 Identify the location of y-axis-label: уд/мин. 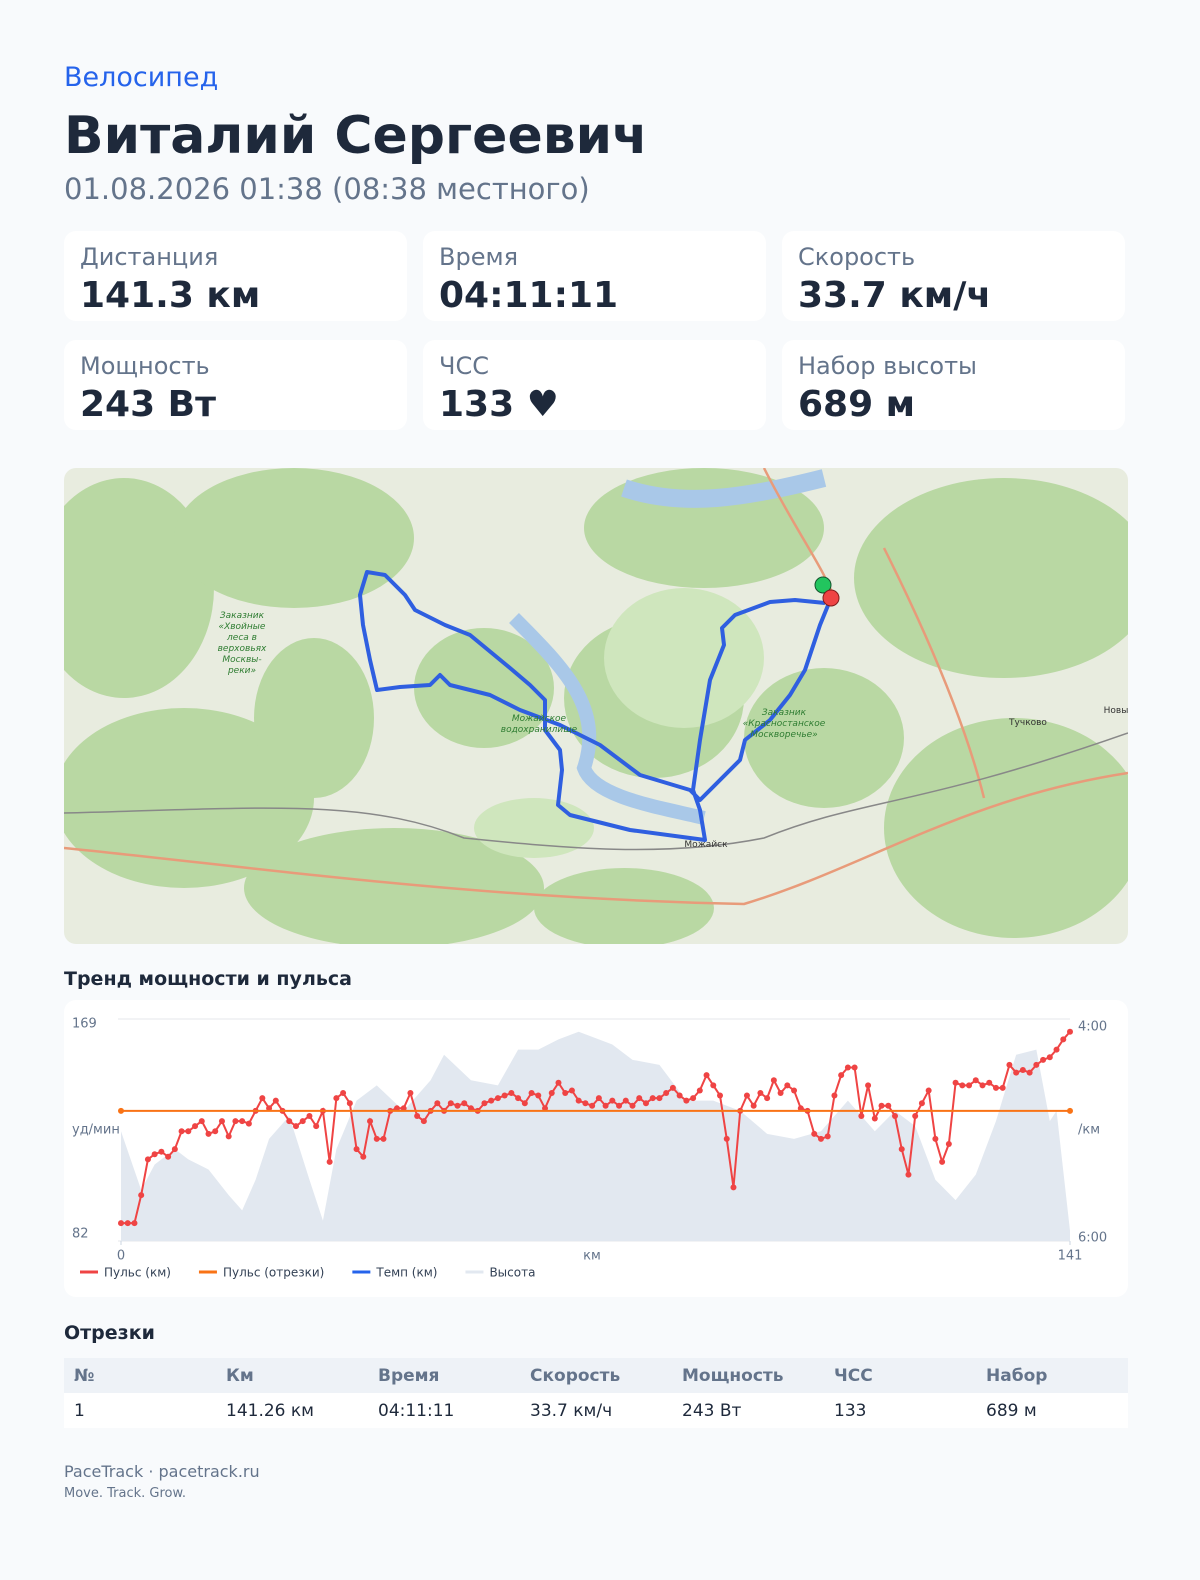
(96, 1130).